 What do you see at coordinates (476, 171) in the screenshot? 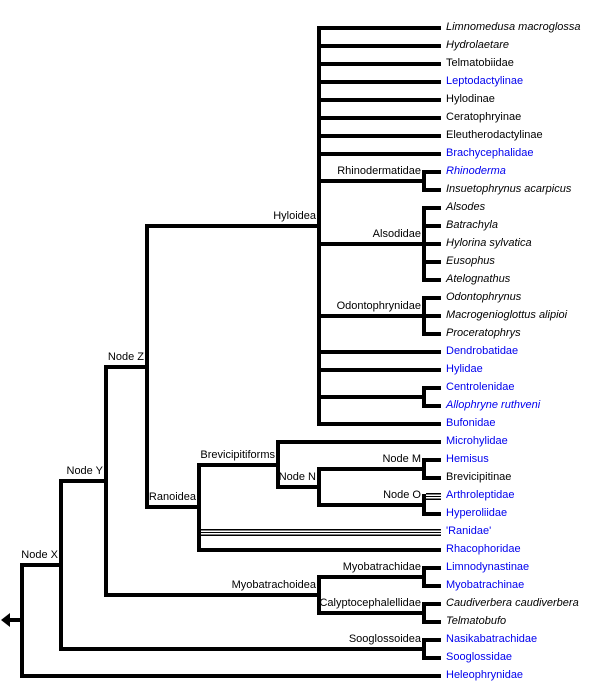
I see `taxon-label-rhinoderma: Rhinoderma` at bounding box center [476, 171].